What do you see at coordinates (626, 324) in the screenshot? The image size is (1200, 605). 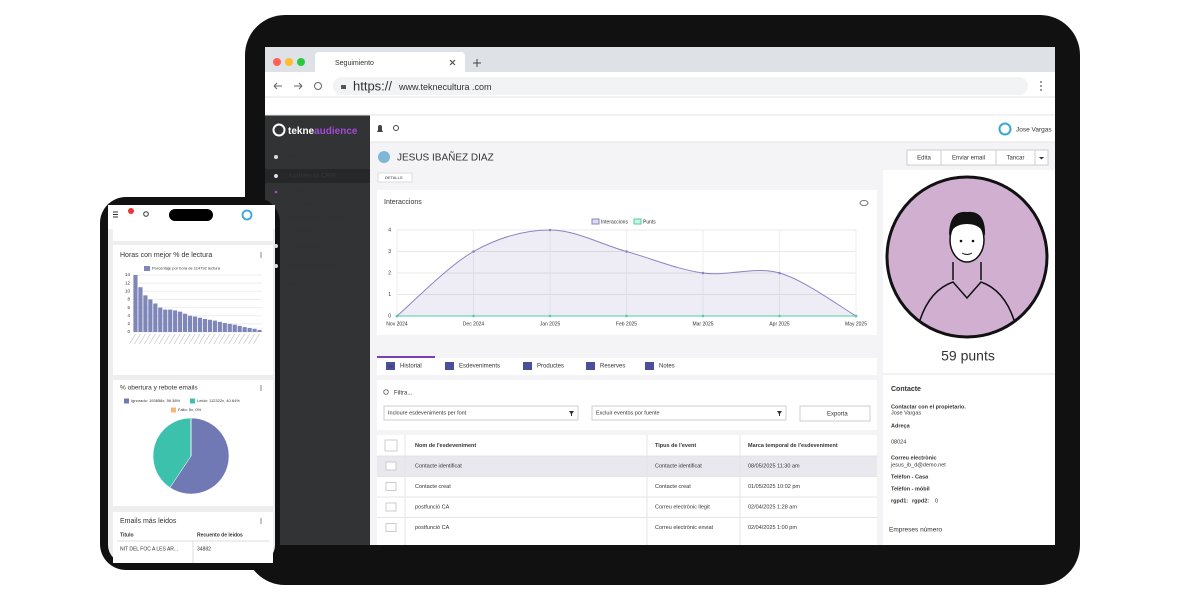 I see `x-tick-label: Feb 2025` at bounding box center [626, 324].